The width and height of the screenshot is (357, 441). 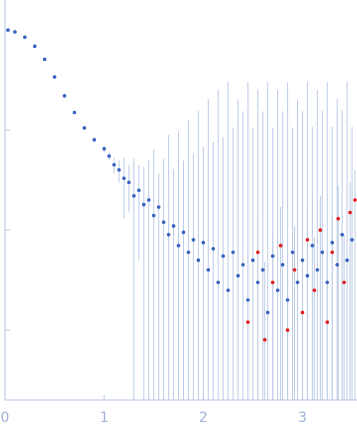 I want to click on x-tick-label: 0, so click(x=5, y=418).